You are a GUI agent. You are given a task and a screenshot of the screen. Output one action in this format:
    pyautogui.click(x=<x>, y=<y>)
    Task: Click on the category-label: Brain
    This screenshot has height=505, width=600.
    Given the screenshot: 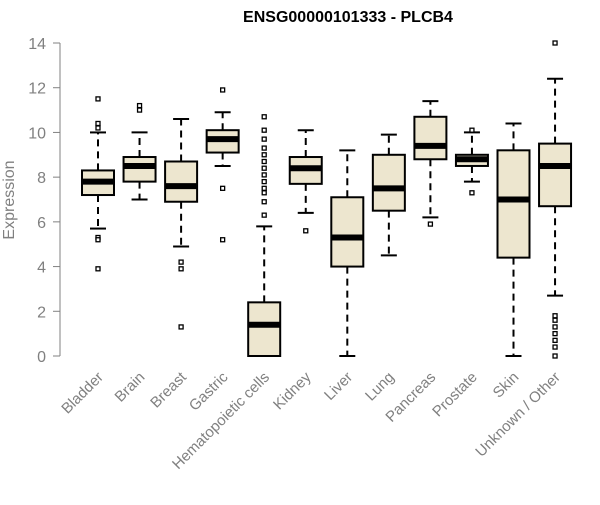 What is the action you would take?
    pyautogui.click(x=130, y=387)
    